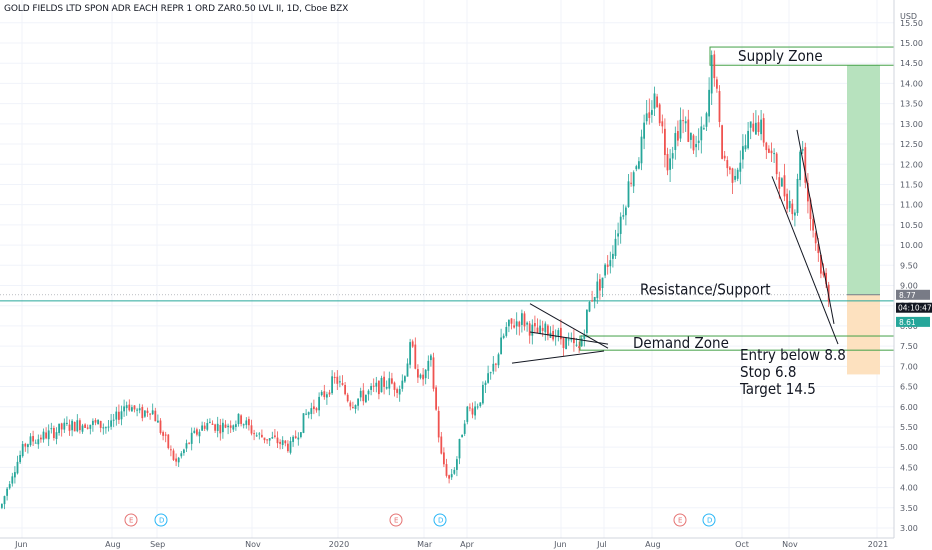 The image size is (932, 550). I want to click on price-tick-label: 11.50, so click(911, 184).